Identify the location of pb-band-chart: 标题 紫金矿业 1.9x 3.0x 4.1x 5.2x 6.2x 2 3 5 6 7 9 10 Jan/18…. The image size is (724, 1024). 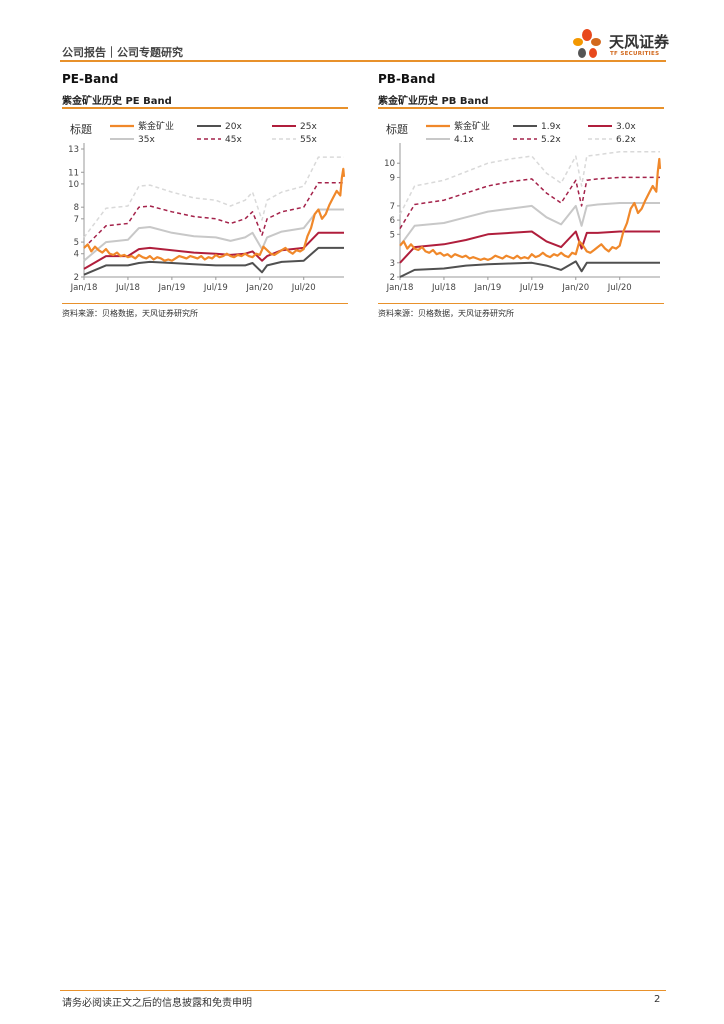
(523, 206).